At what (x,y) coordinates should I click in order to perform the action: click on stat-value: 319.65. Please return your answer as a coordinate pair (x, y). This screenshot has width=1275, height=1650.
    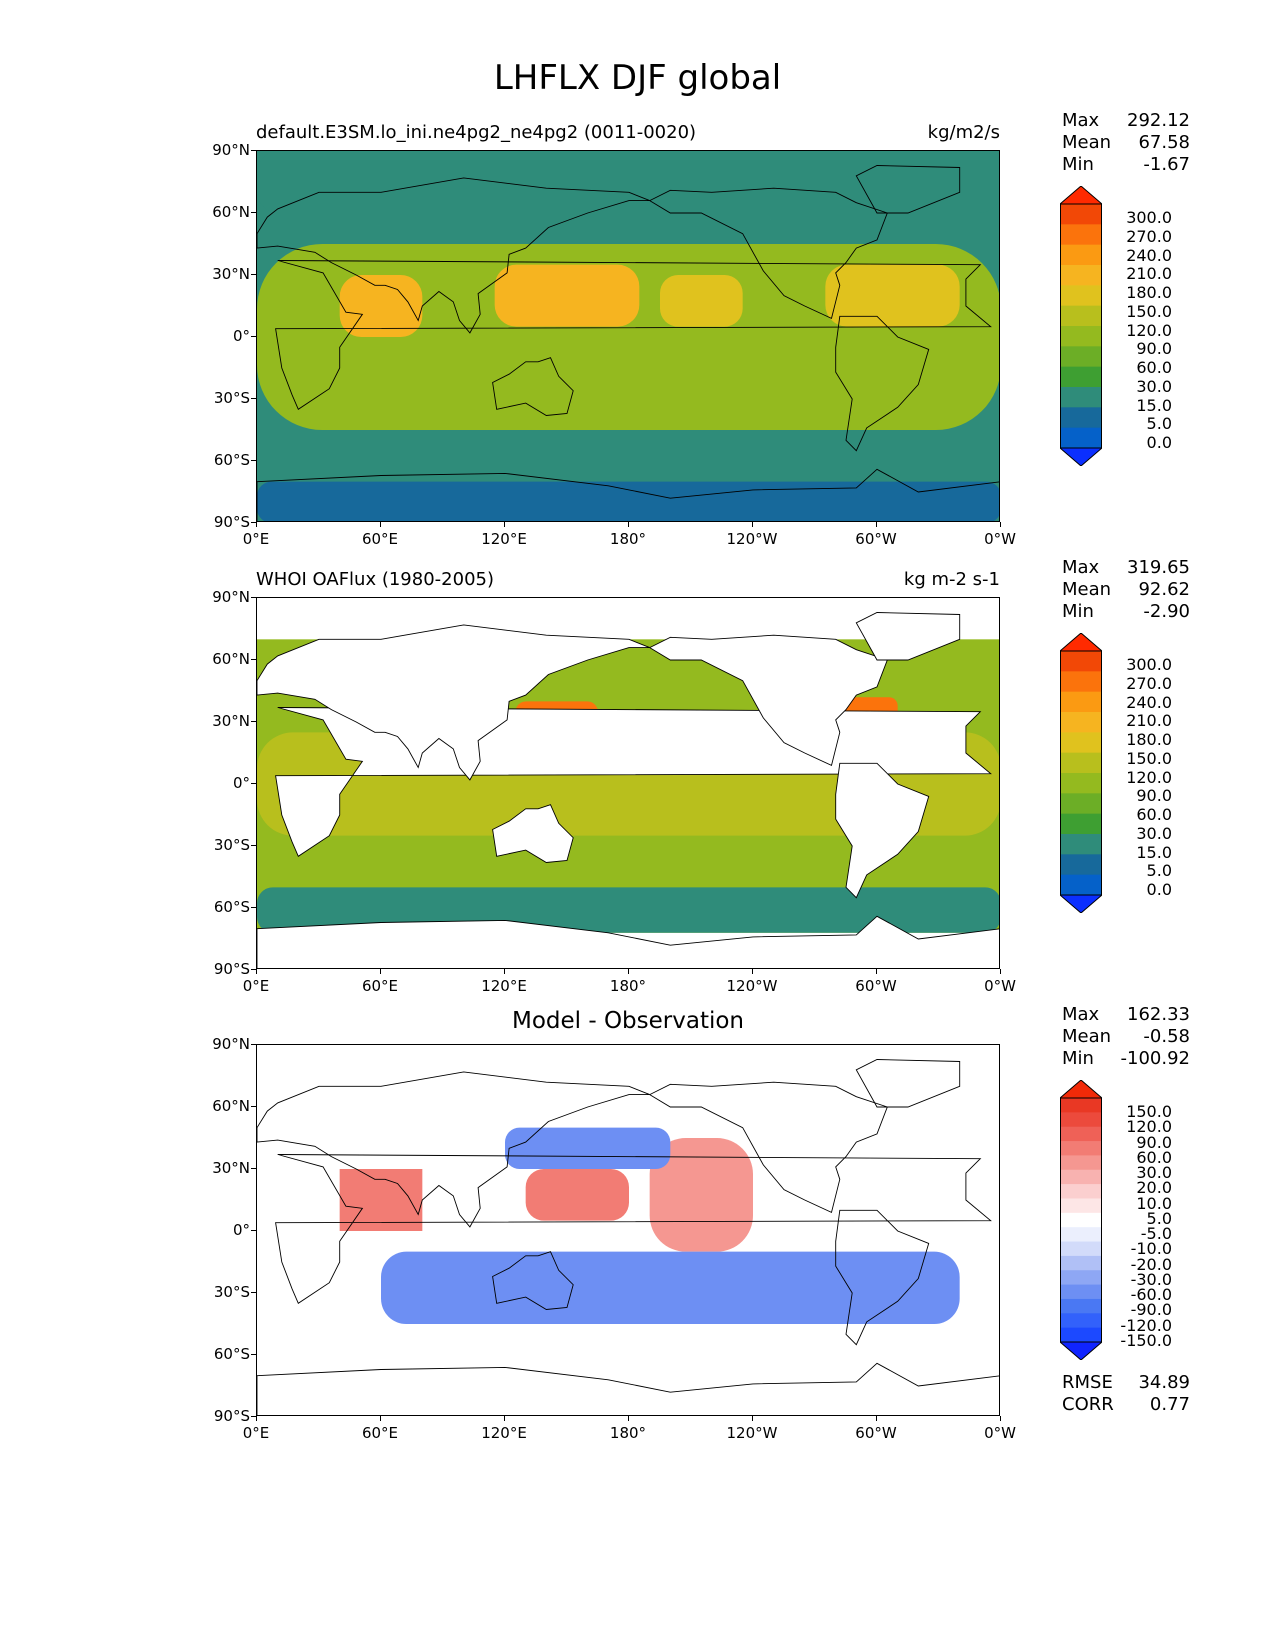
    Looking at the image, I should click on (1158, 567).